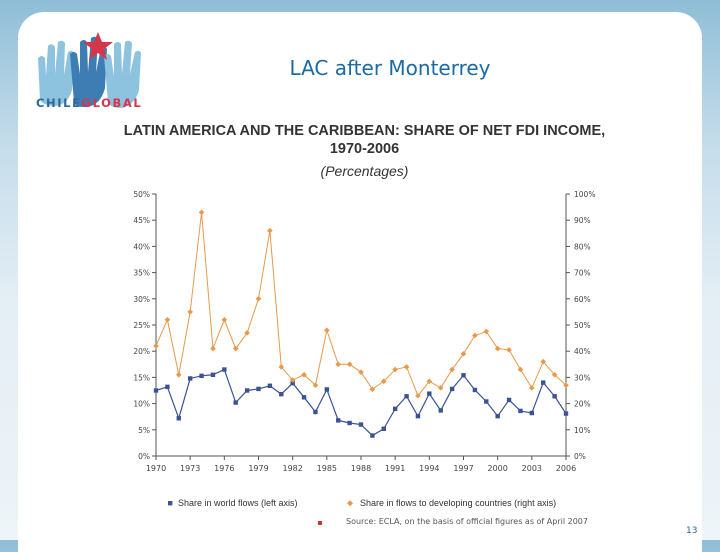  I want to click on left-axis-tick-label: 0%, so click(144, 456).